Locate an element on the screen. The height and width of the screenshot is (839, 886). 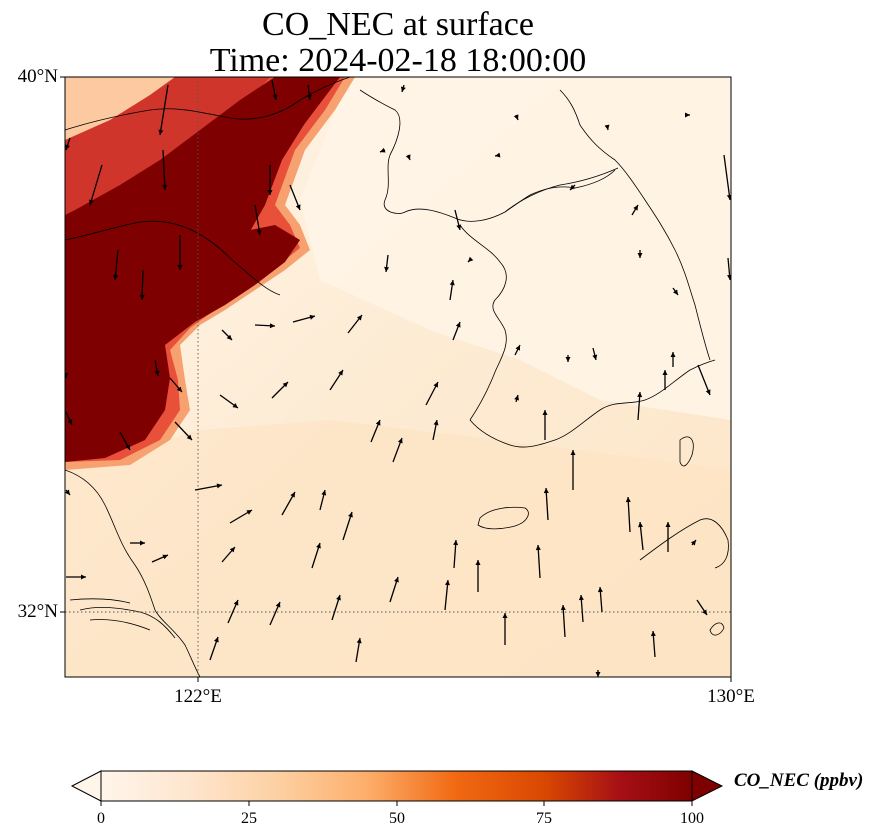
colorbar-extend-min is located at coordinates (86, 786).